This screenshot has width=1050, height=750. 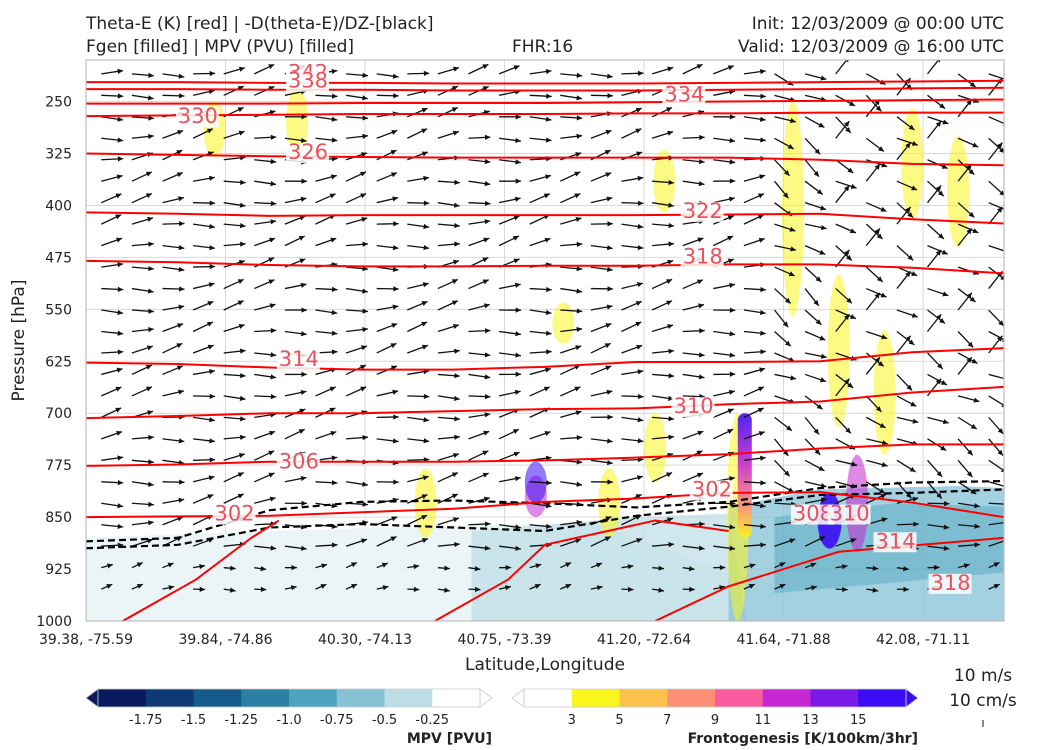 What do you see at coordinates (983, 696) in the screenshot?
I see `vector-key: 10 m/s 10 cm/s` at bounding box center [983, 696].